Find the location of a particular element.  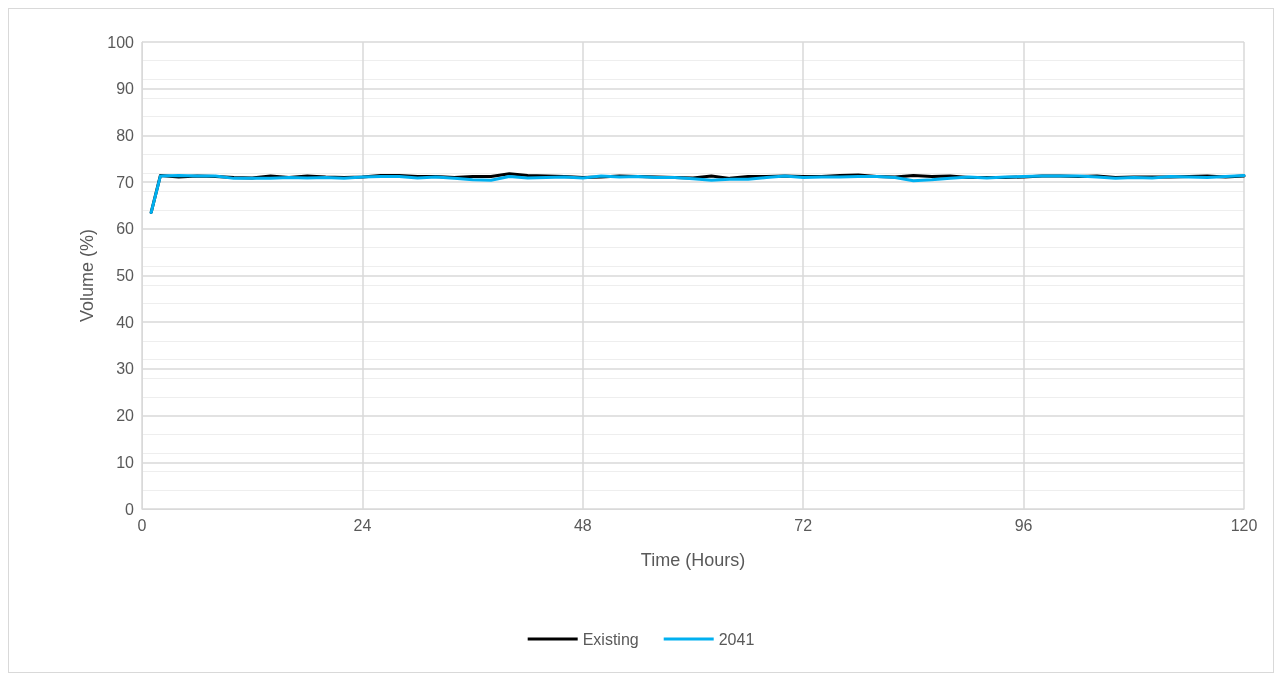

legend-label: 2041 is located at coordinates (736, 639).